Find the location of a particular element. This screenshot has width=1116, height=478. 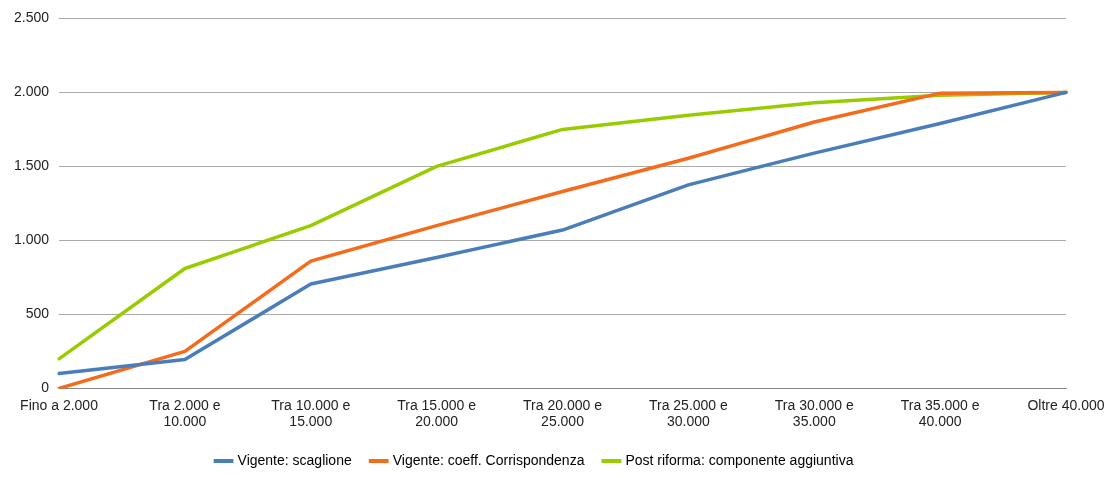

x-tick-label: Tra 20.000 e 25.000 is located at coordinates (563, 413).